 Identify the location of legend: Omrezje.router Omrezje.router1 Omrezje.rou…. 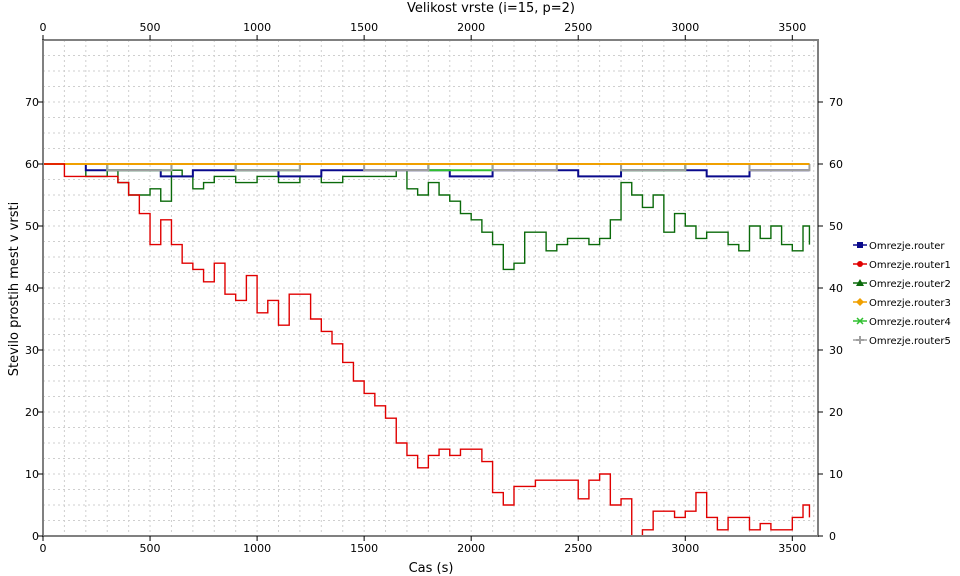
(902, 294).